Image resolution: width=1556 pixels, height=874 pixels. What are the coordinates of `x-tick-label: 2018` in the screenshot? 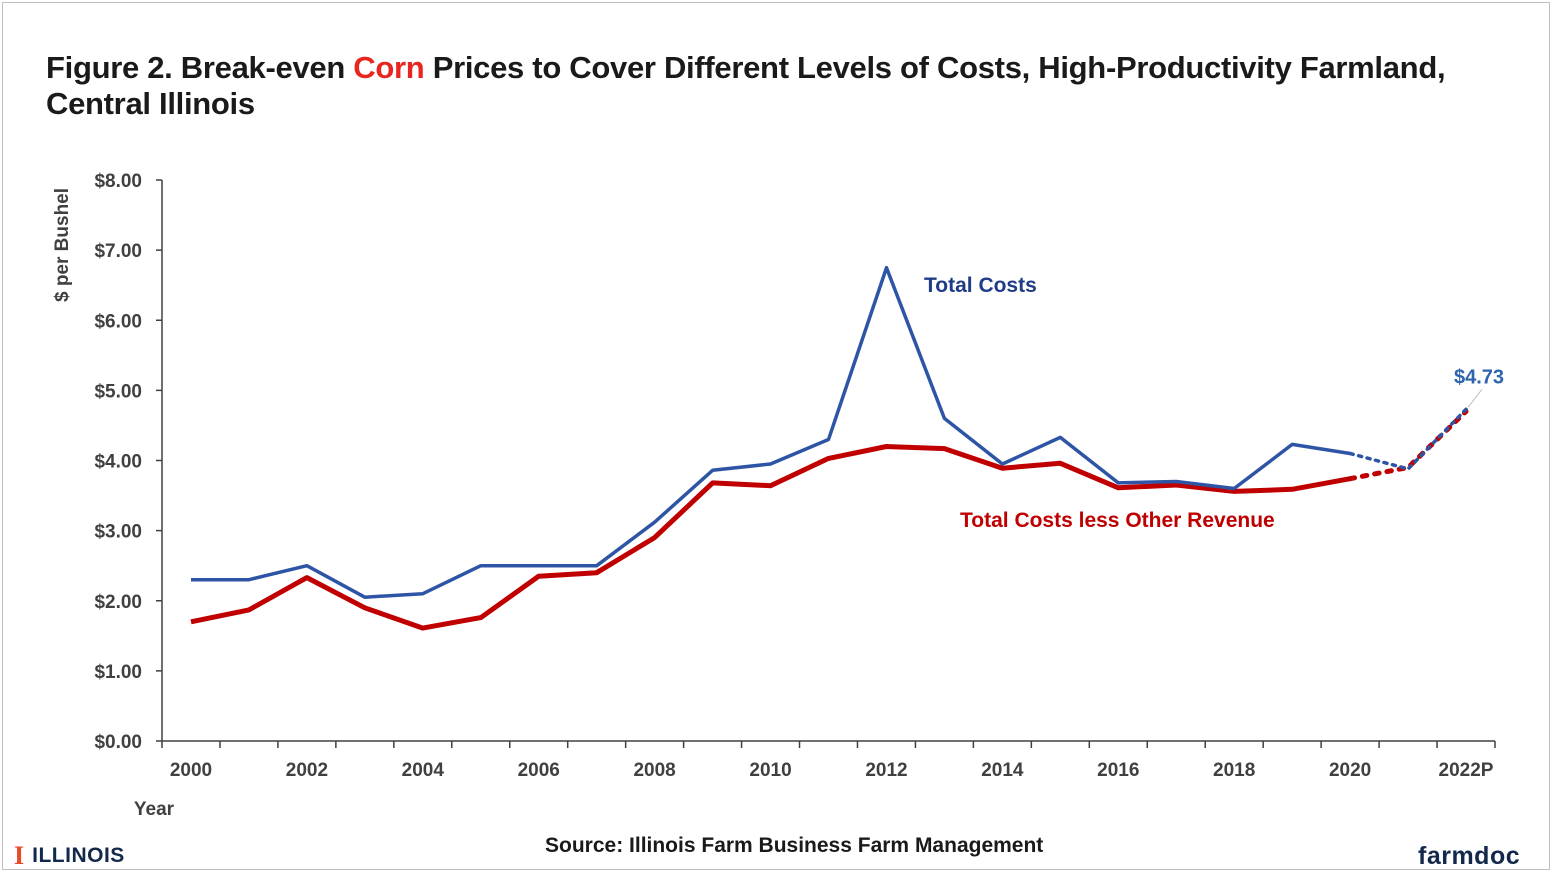 It's located at (1234, 770).